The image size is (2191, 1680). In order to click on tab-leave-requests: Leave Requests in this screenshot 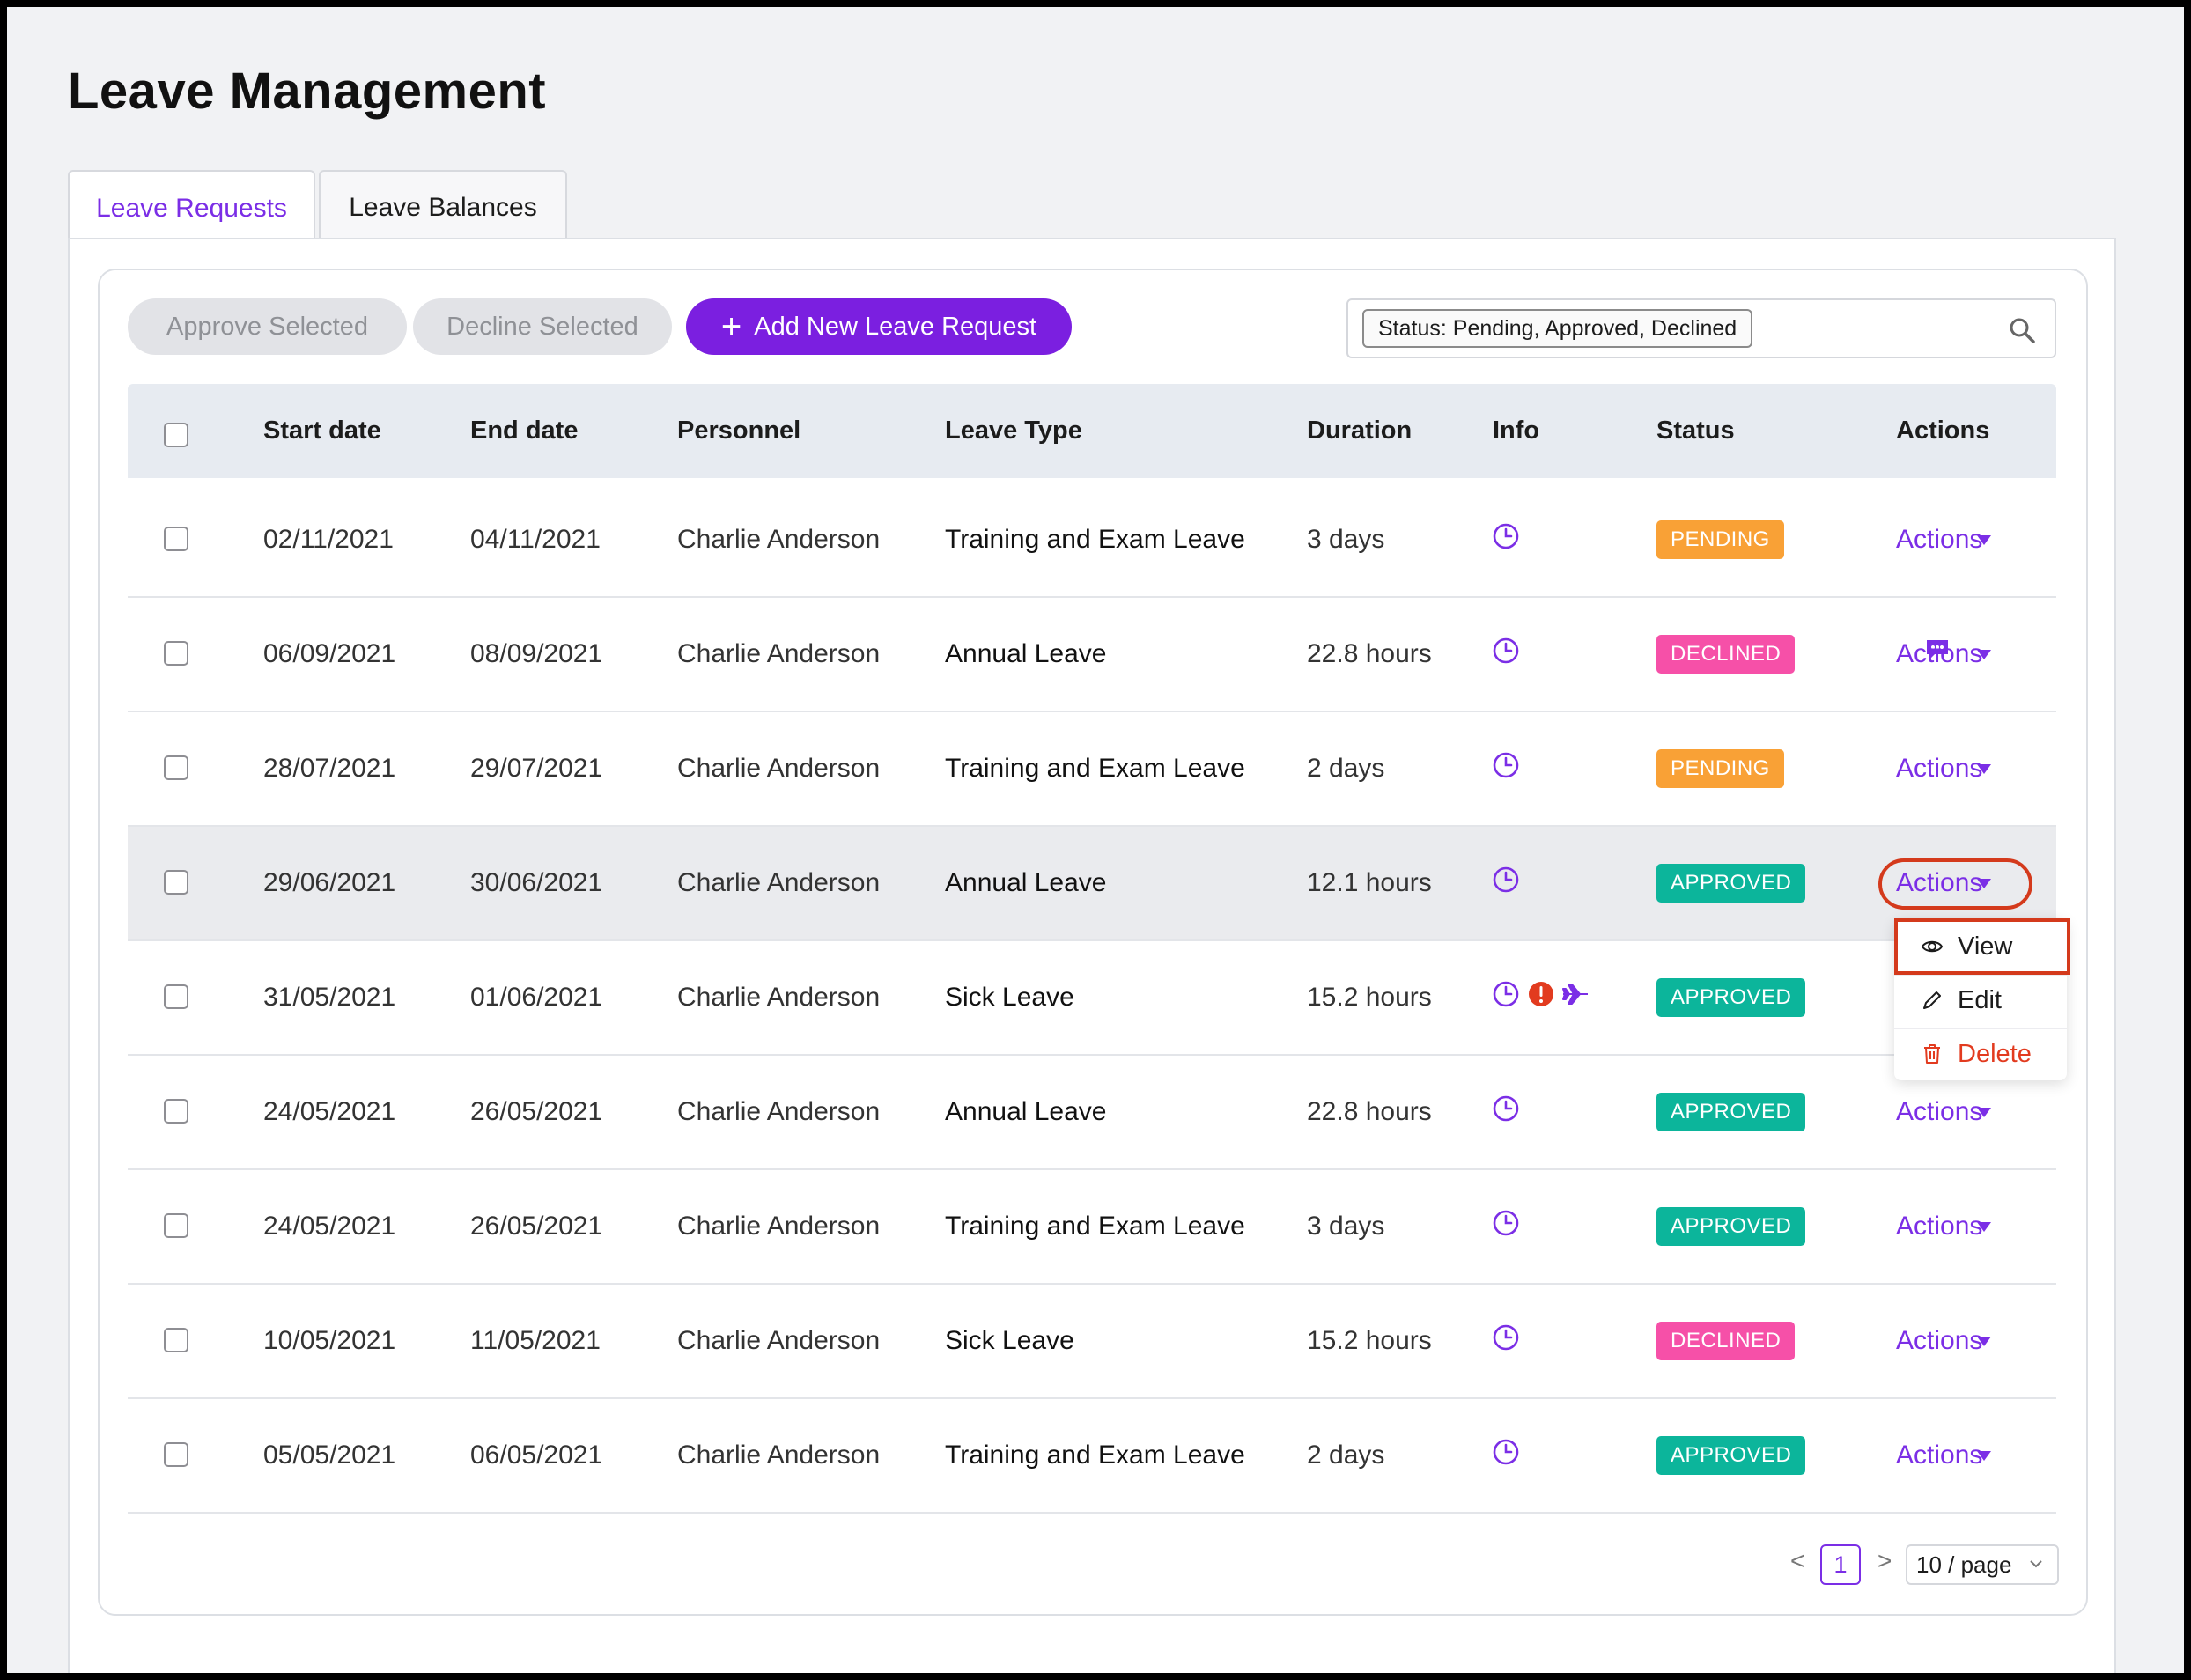, I will do `click(191, 208)`.